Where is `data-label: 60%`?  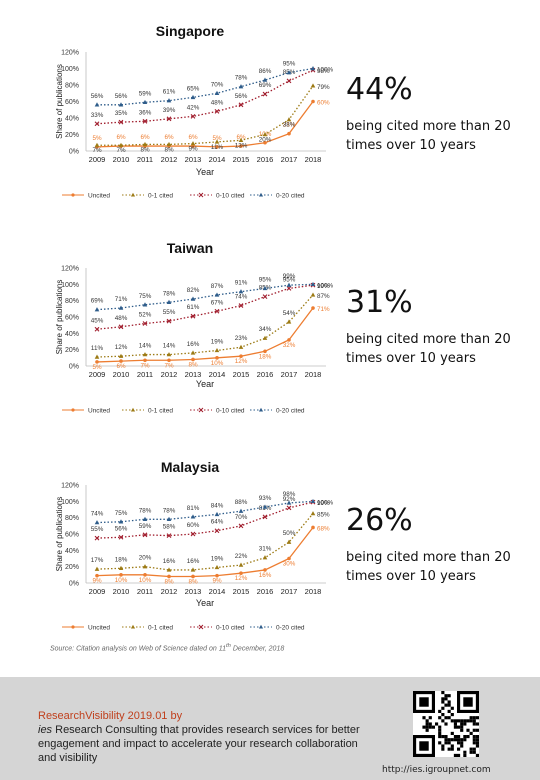 data-label: 60% is located at coordinates (323, 103).